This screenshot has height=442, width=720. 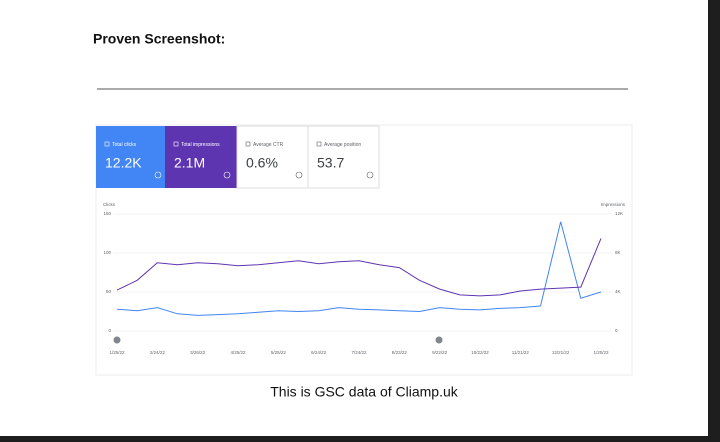 I want to click on caption: This is GSC data of Cliamp.uk, so click(x=364, y=392).